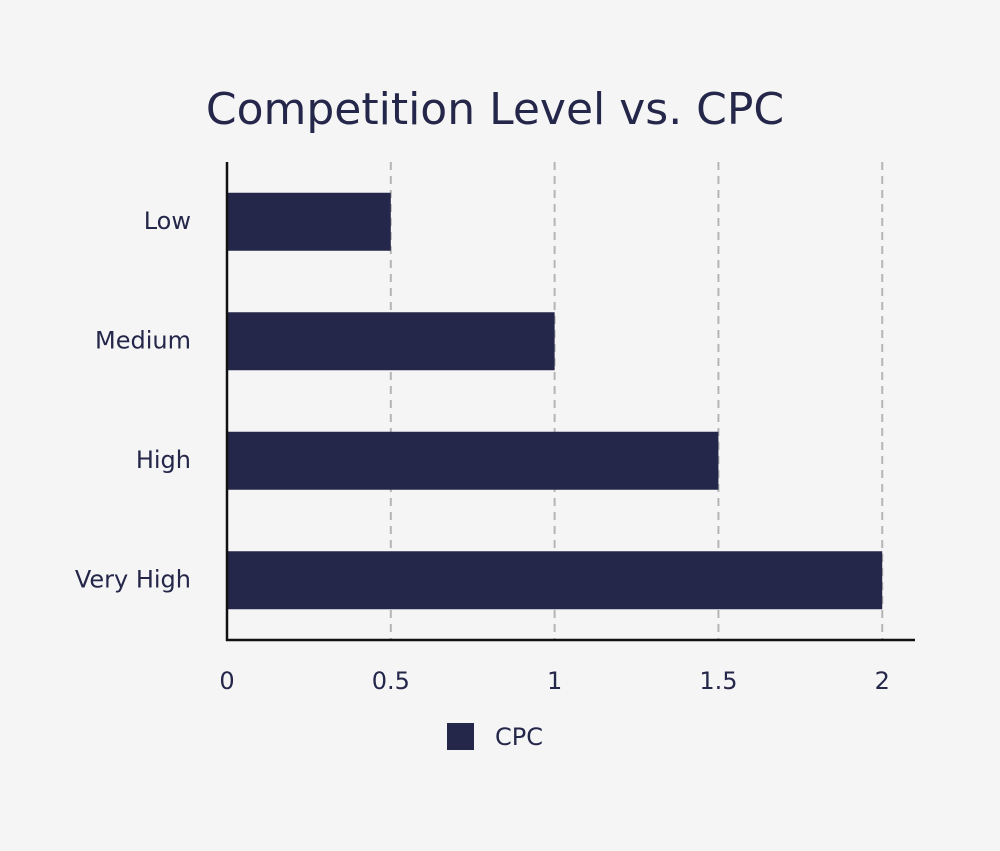 This screenshot has width=1000, height=851. Describe the element at coordinates (882, 681) in the screenshot. I see `x-tick-label: 2` at that location.